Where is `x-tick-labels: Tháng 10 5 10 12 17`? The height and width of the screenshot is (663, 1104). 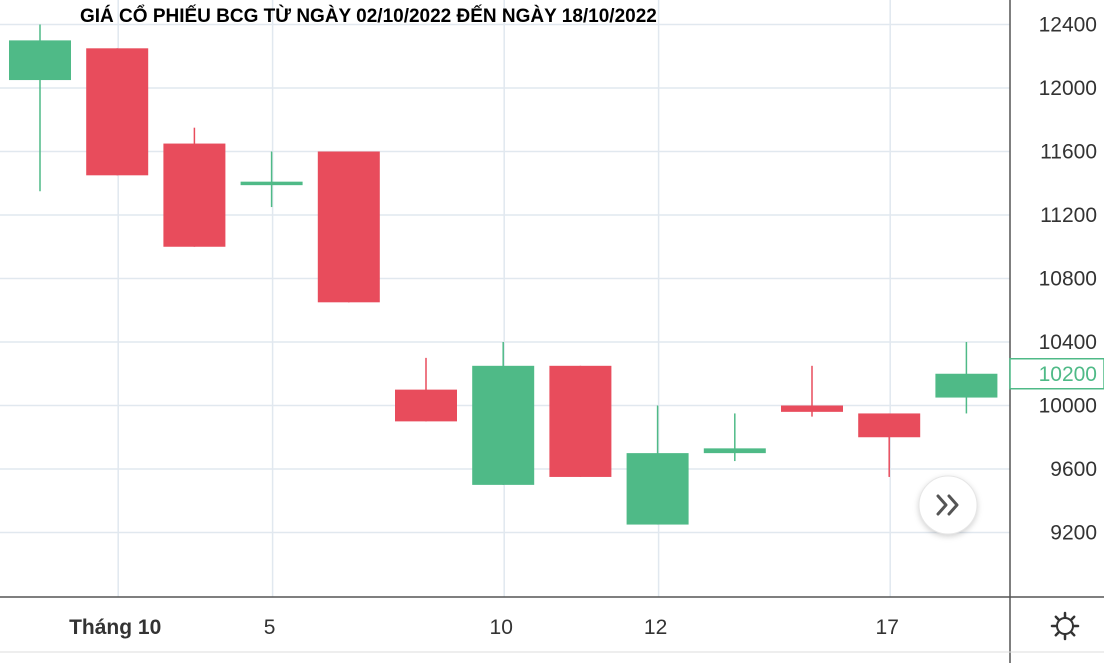 x-tick-labels: Tháng 10 5 10 12 17 is located at coordinates (484, 627).